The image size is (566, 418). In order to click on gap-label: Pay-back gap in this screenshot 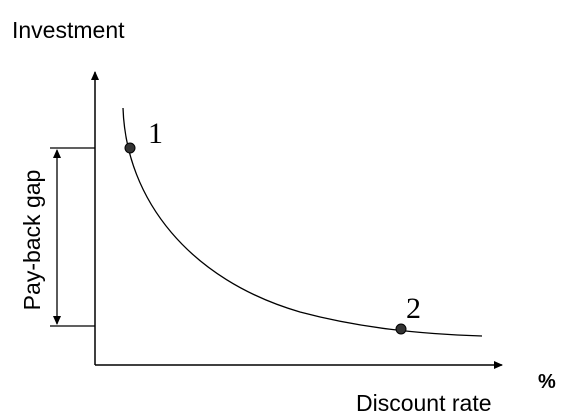, I will do `click(32, 240)`.